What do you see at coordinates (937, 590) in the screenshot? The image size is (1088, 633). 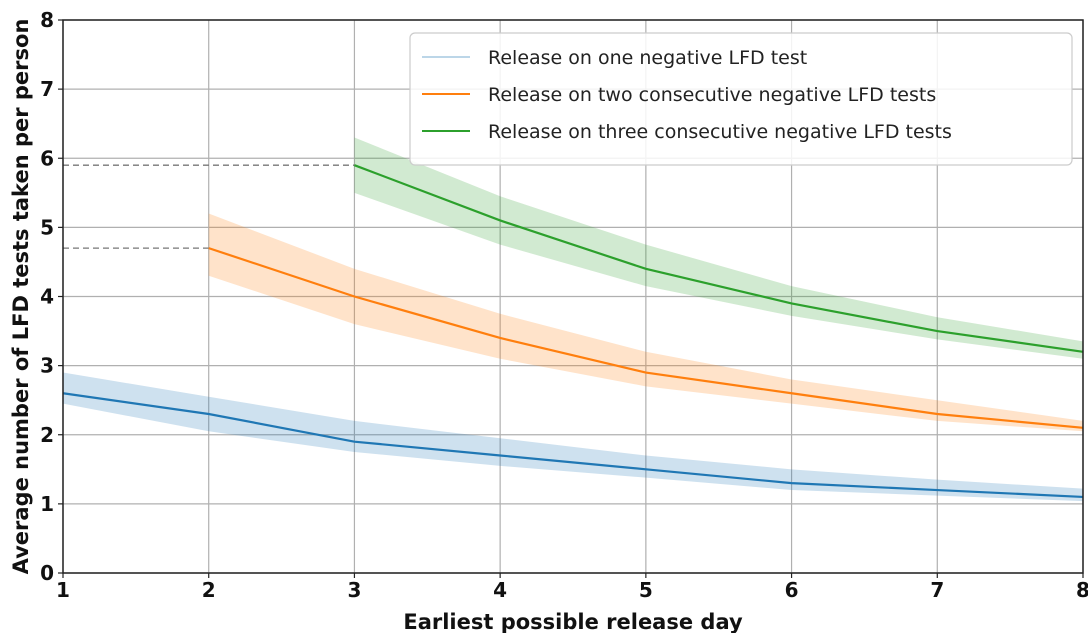 I see `x-tick-label-6: 7` at bounding box center [937, 590].